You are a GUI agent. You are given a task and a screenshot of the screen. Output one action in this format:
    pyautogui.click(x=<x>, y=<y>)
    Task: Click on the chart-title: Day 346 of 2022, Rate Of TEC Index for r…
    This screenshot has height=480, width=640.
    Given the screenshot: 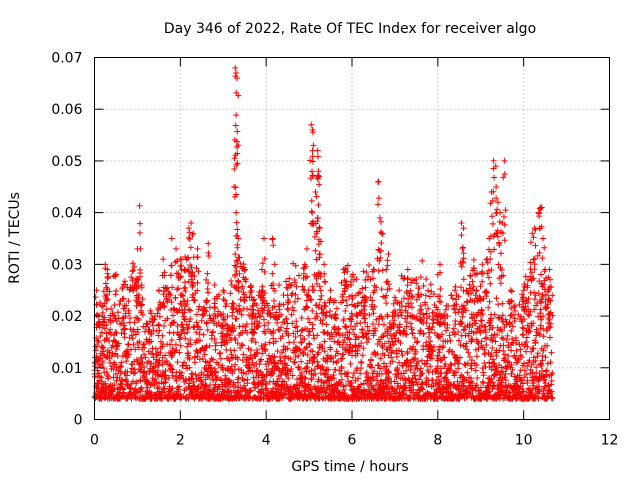 What is the action you would take?
    pyautogui.click(x=350, y=29)
    